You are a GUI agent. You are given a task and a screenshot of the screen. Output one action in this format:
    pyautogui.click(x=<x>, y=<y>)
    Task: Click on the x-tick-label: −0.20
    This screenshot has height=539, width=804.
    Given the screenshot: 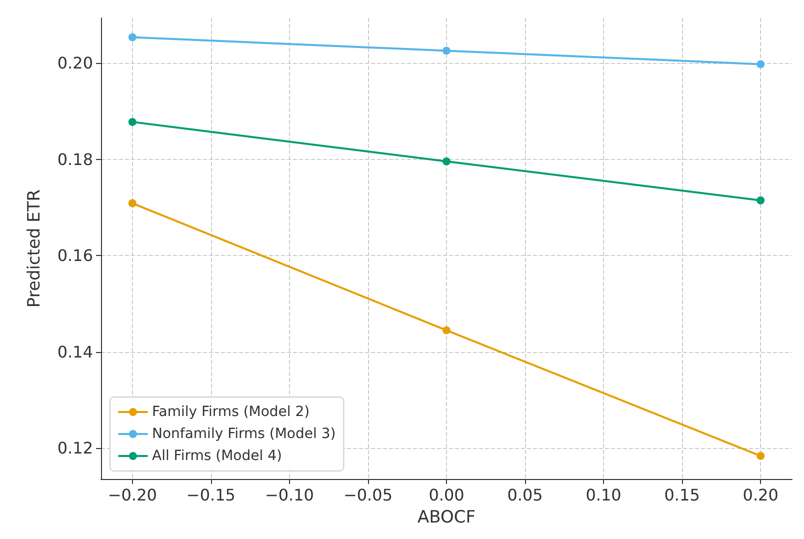 What is the action you would take?
    pyautogui.click(x=132, y=495)
    